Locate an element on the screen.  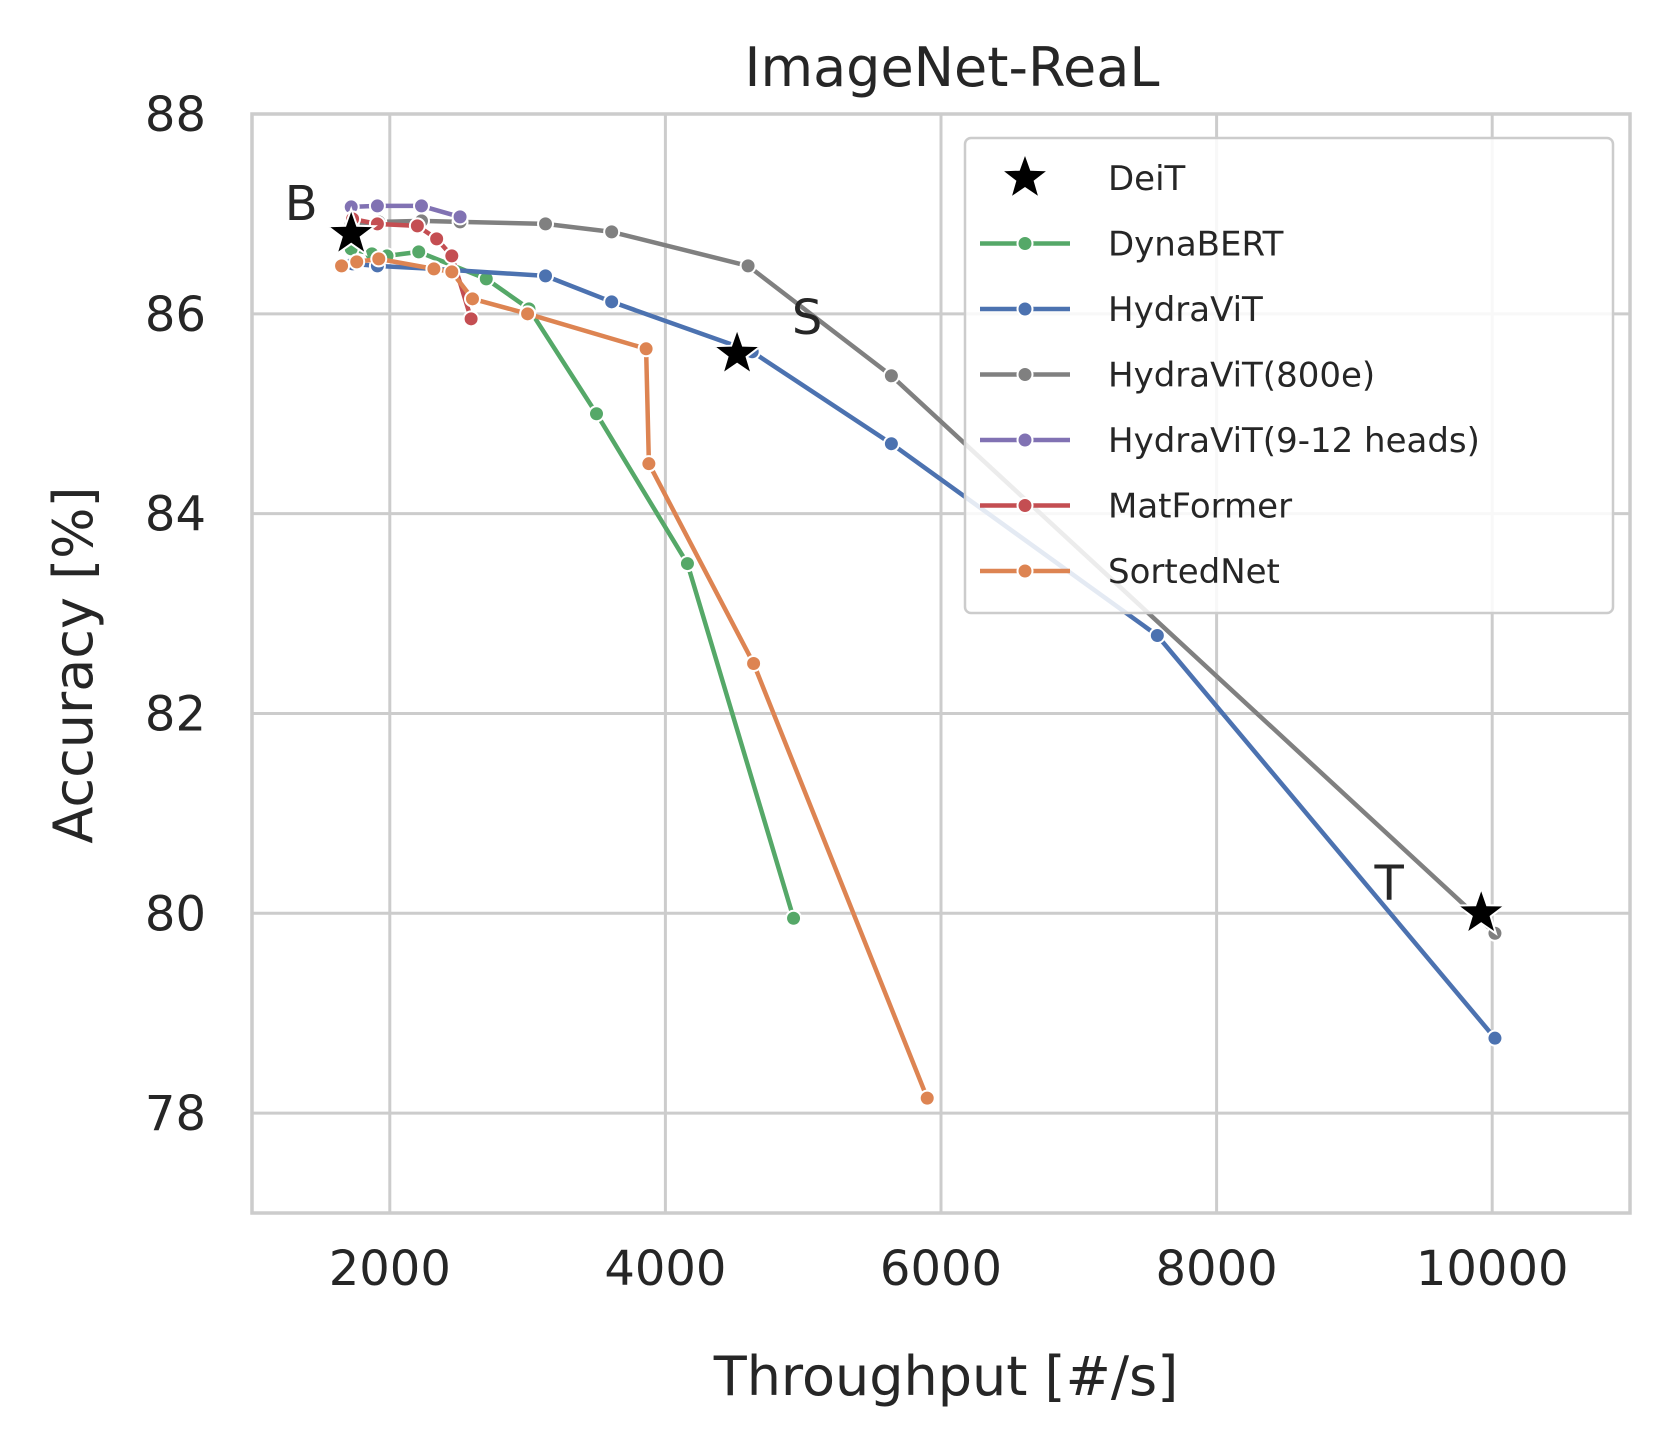
x-tick-label: 8000 is located at coordinates (1217, 1269).